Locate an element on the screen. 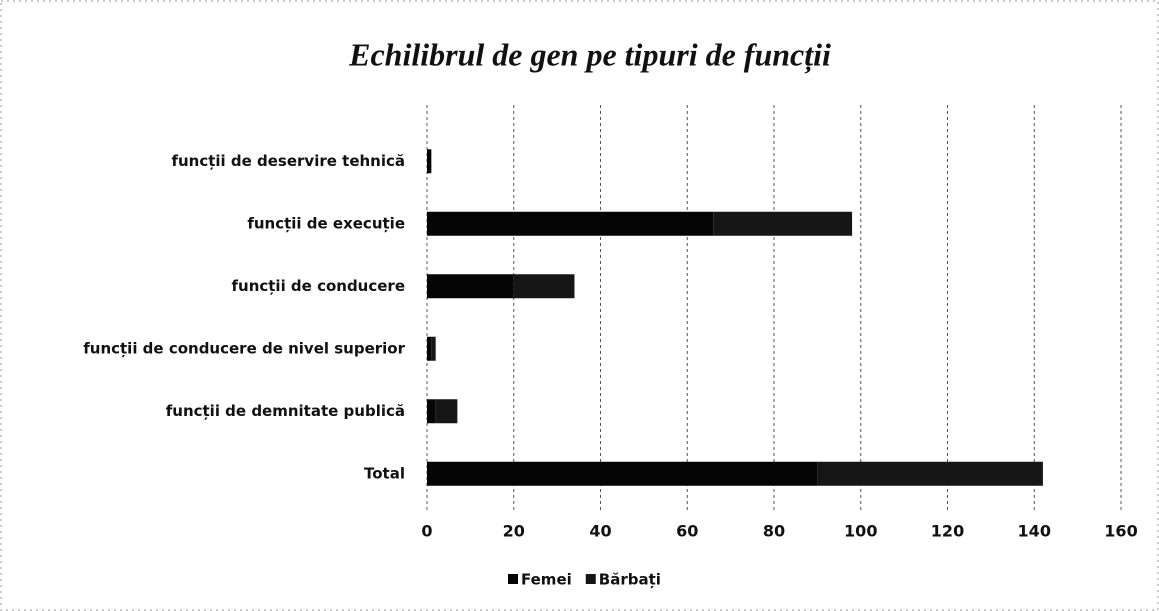 The width and height of the screenshot is (1159, 611). y-tick-label: funcții de conducere de nivel superior is located at coordinates (244, 348).